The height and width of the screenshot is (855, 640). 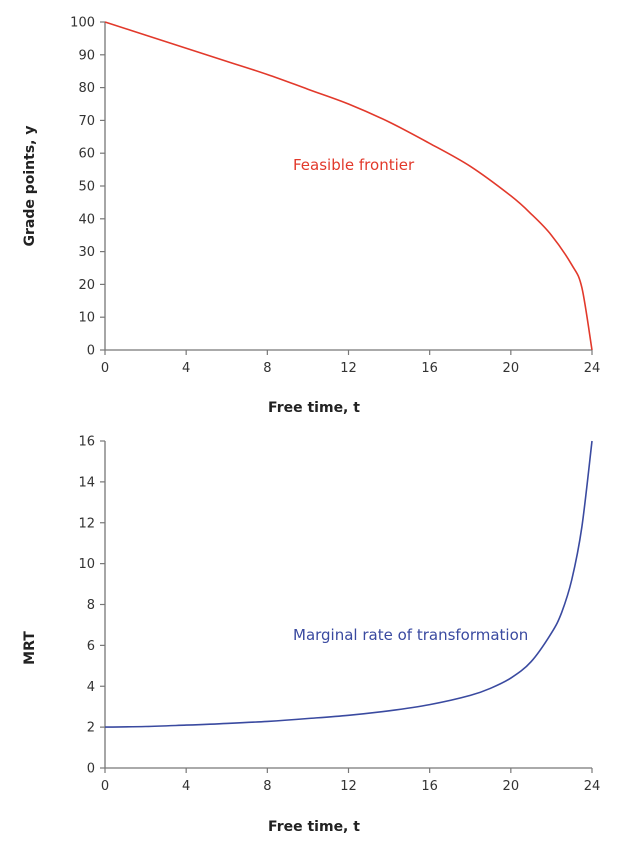 What do you see at coordinates (91, 646) in the screenshot?
I see `bottom-y-tick-label: 6` at bounding box center [91, 646].